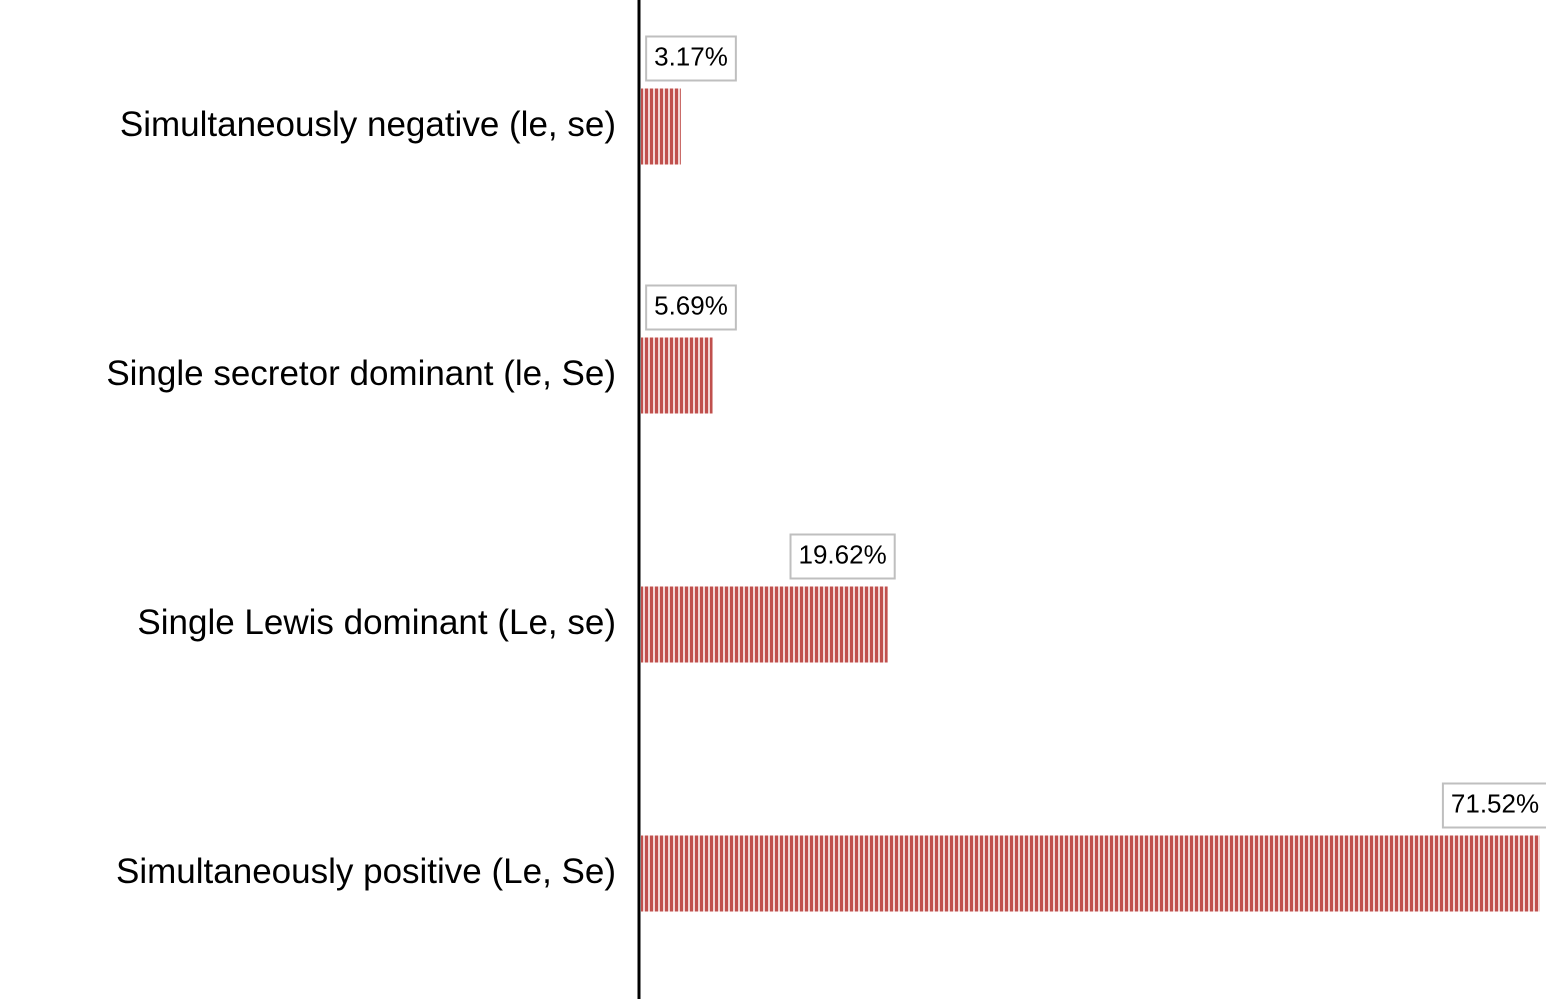 Image resolution: width=1546 pixels, height=999 pixels. I want to click on data-label: 5.69%, so click(691, 305).